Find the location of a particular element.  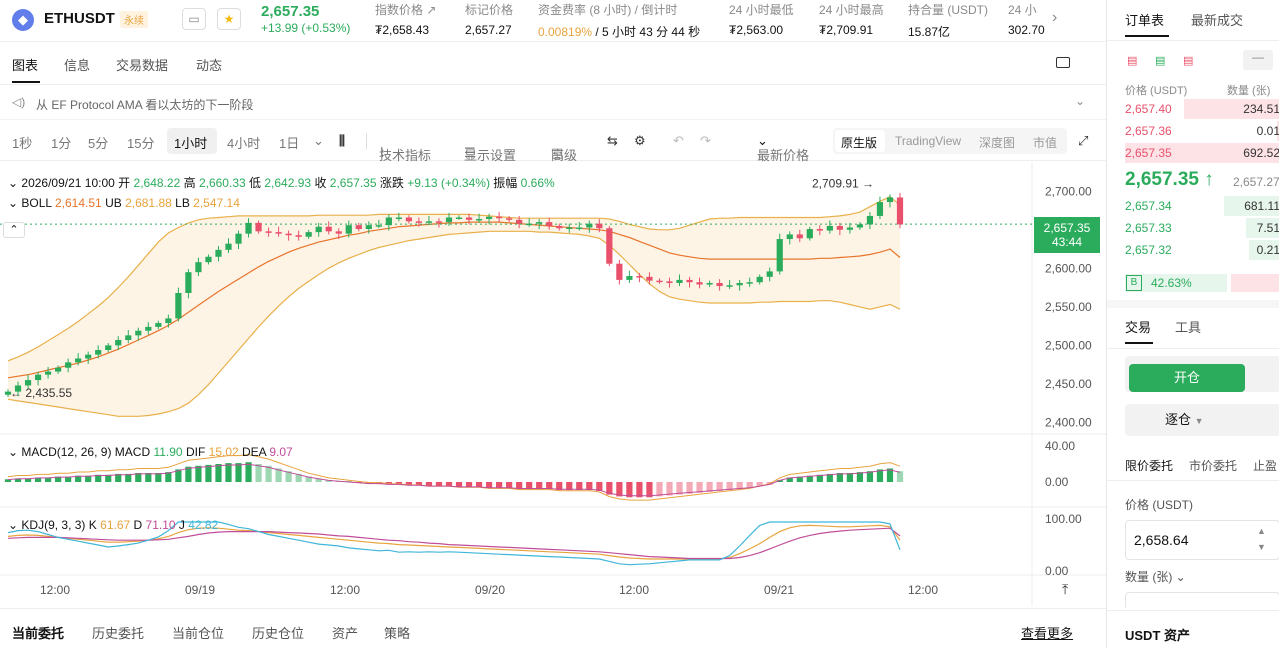

high-price-marker: 2,709.91 → is located at coordinates (843, 184).